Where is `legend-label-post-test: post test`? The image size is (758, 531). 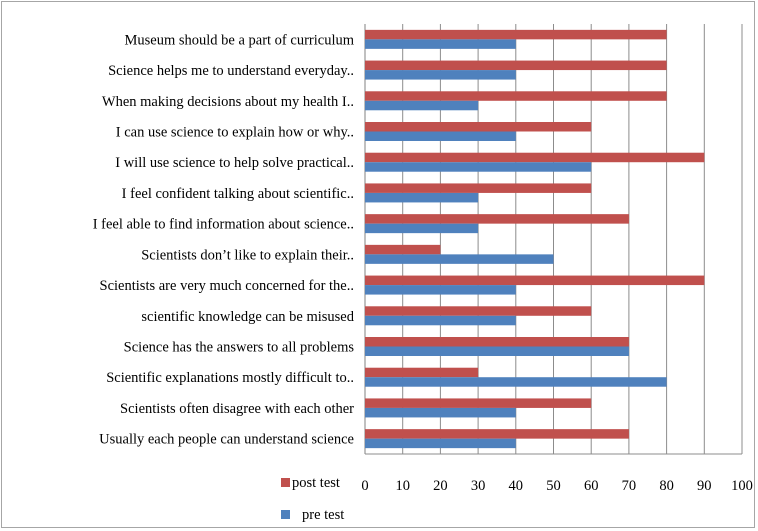
legend-label-post-test: post test is located at coordinates (316, 483).